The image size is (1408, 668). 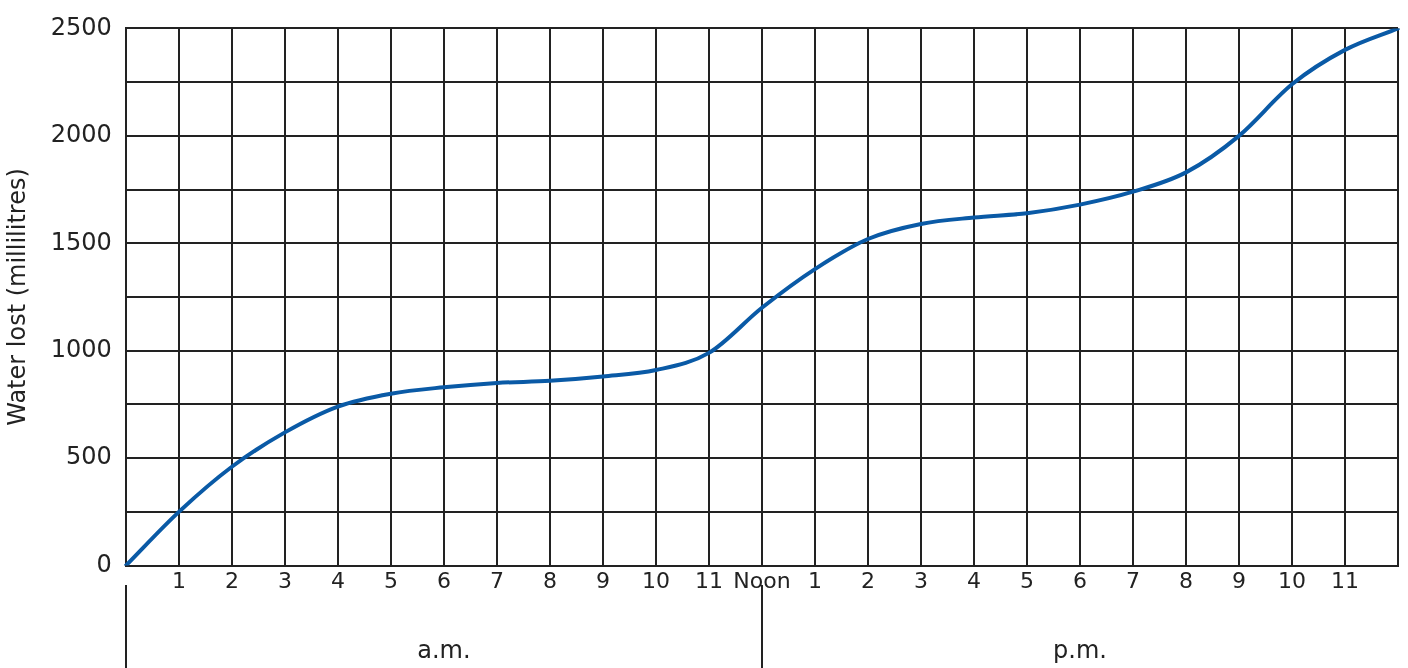 What do you see at coordinates (81, 348) in the screenshot?
I see `y-tick-label: 1000` at bounding box center [81, 348].